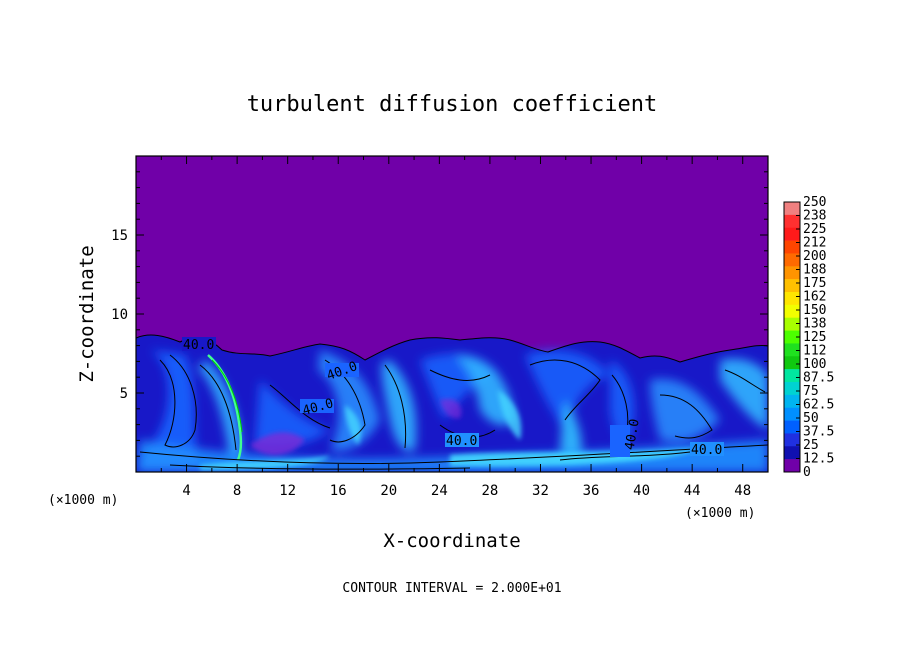 This screenshot has height=654, width=904. I want to click on contour-lines, so click(452, 402).